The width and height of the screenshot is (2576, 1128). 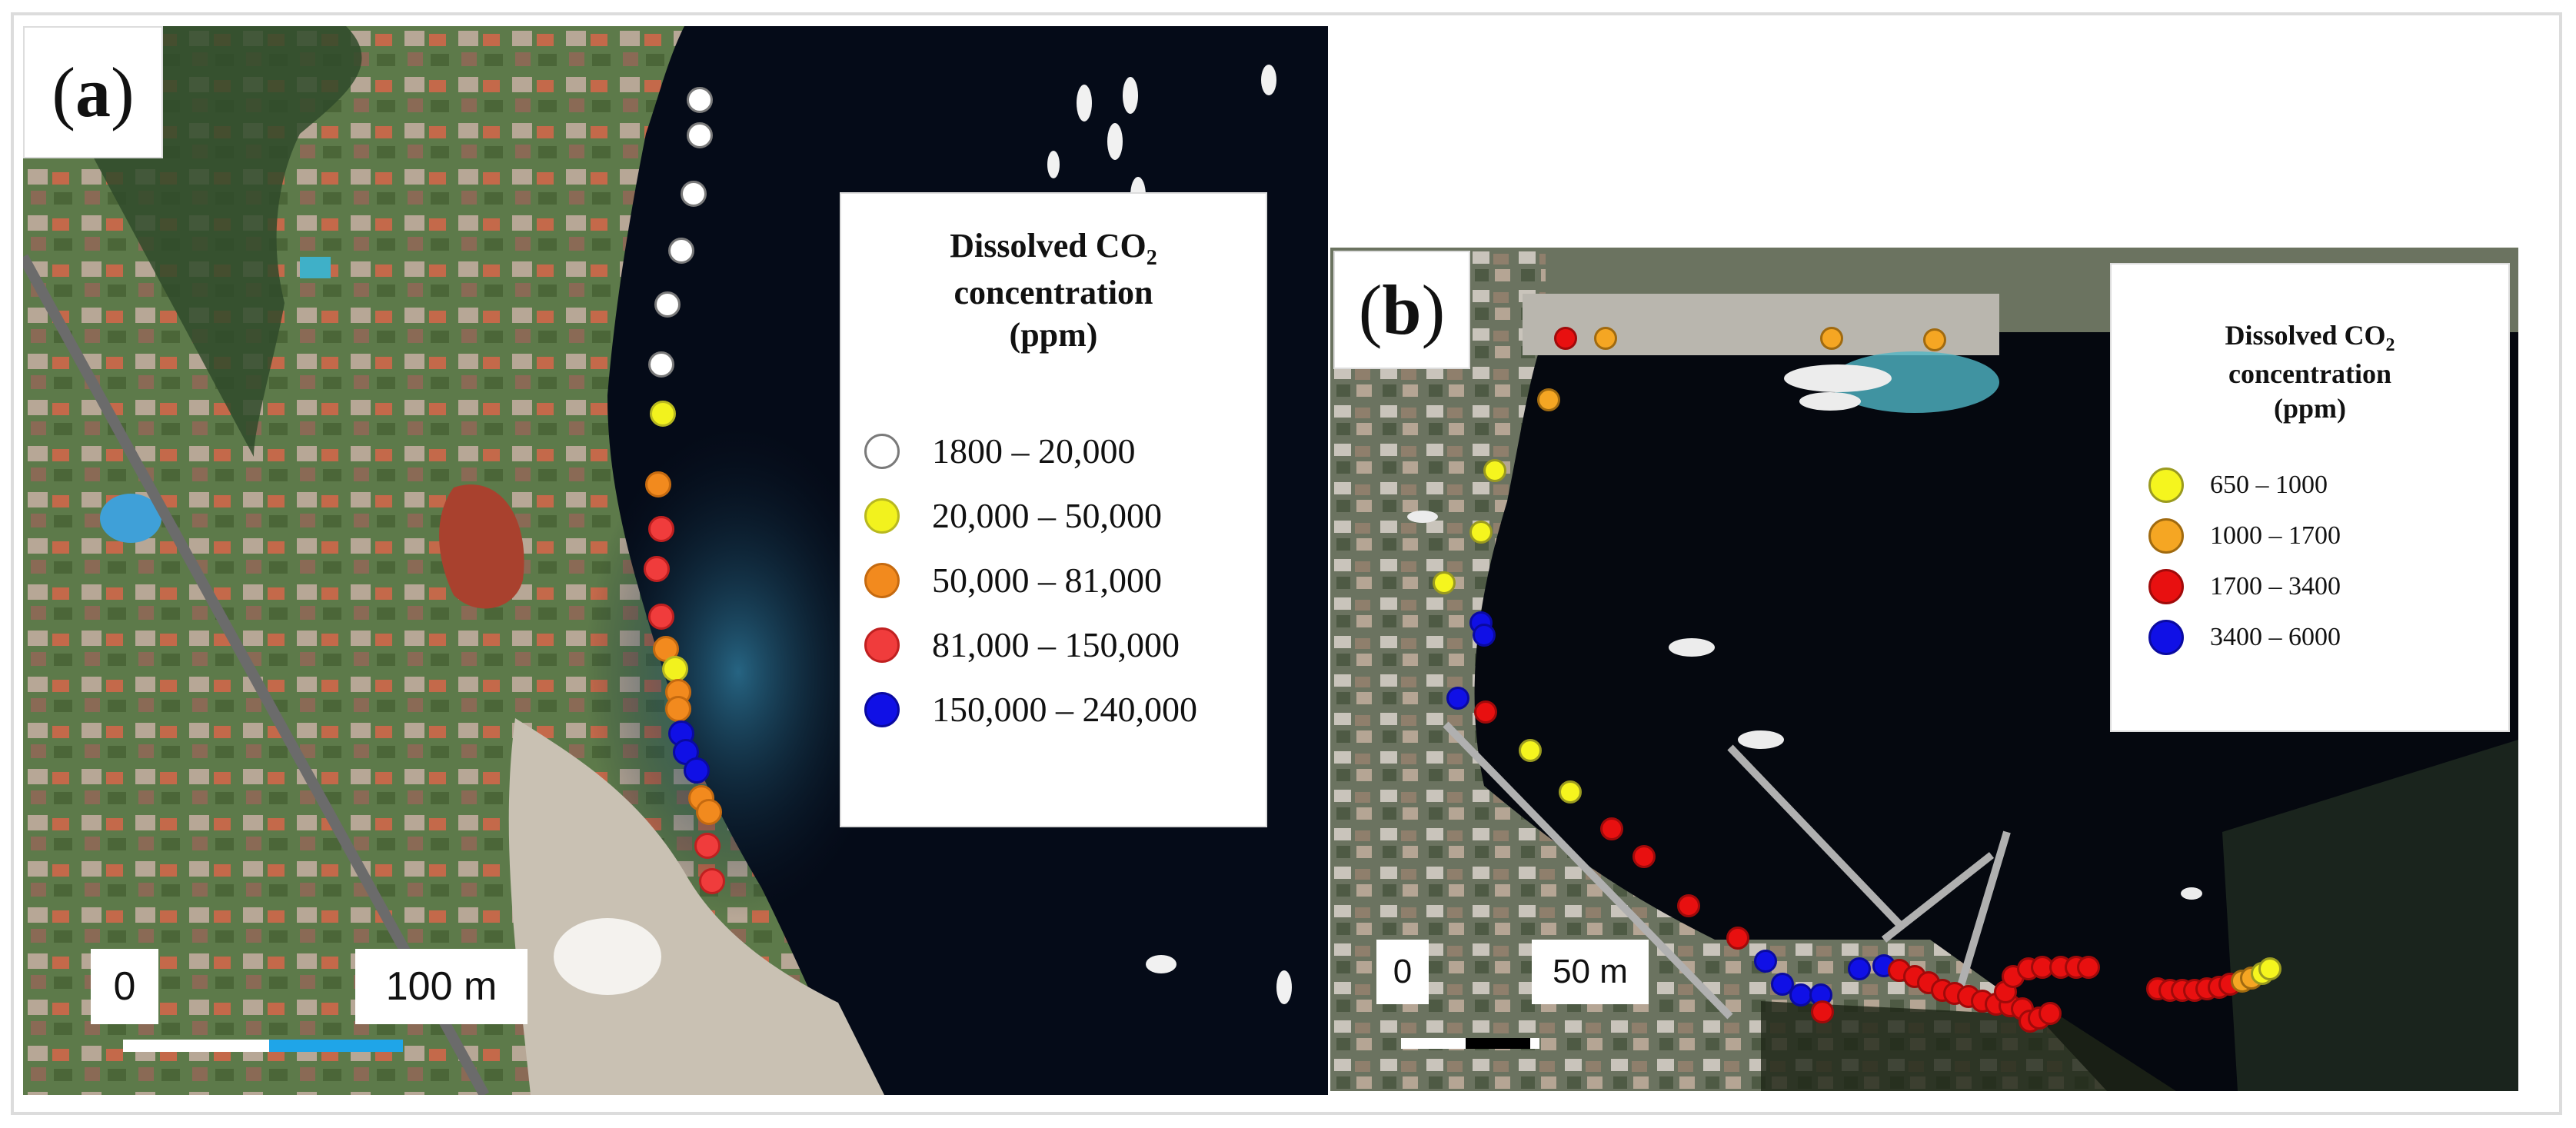 I want to click on b-legend-label: 1000 – 1700, so click(x=2275, y=535).